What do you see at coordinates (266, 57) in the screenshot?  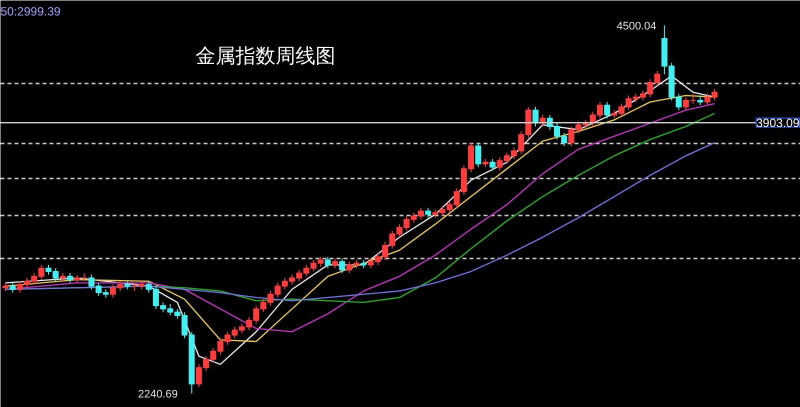 I see `text: 金属指数周线图` at bounding box center [266, 57].